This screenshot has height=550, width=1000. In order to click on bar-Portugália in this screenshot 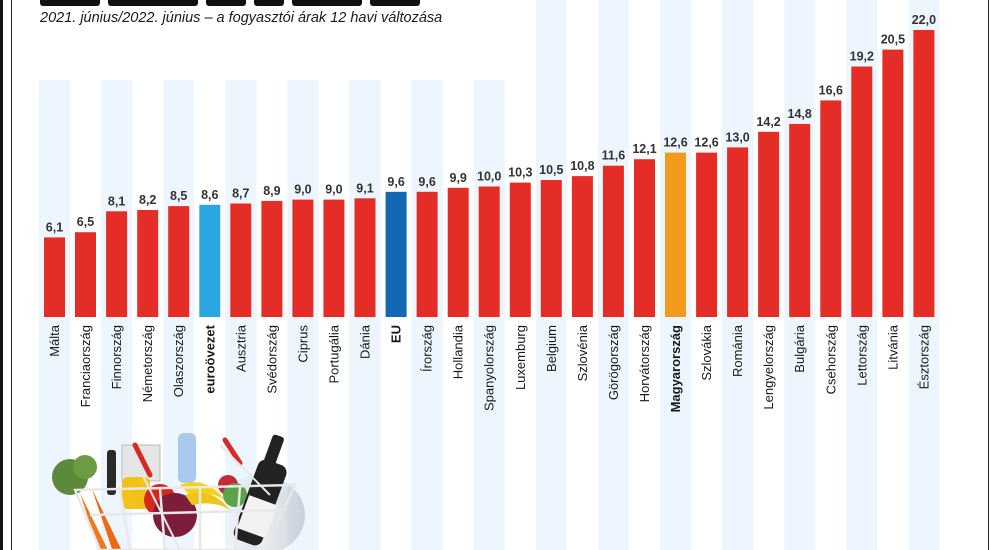, I will do `click(334, 258)`.